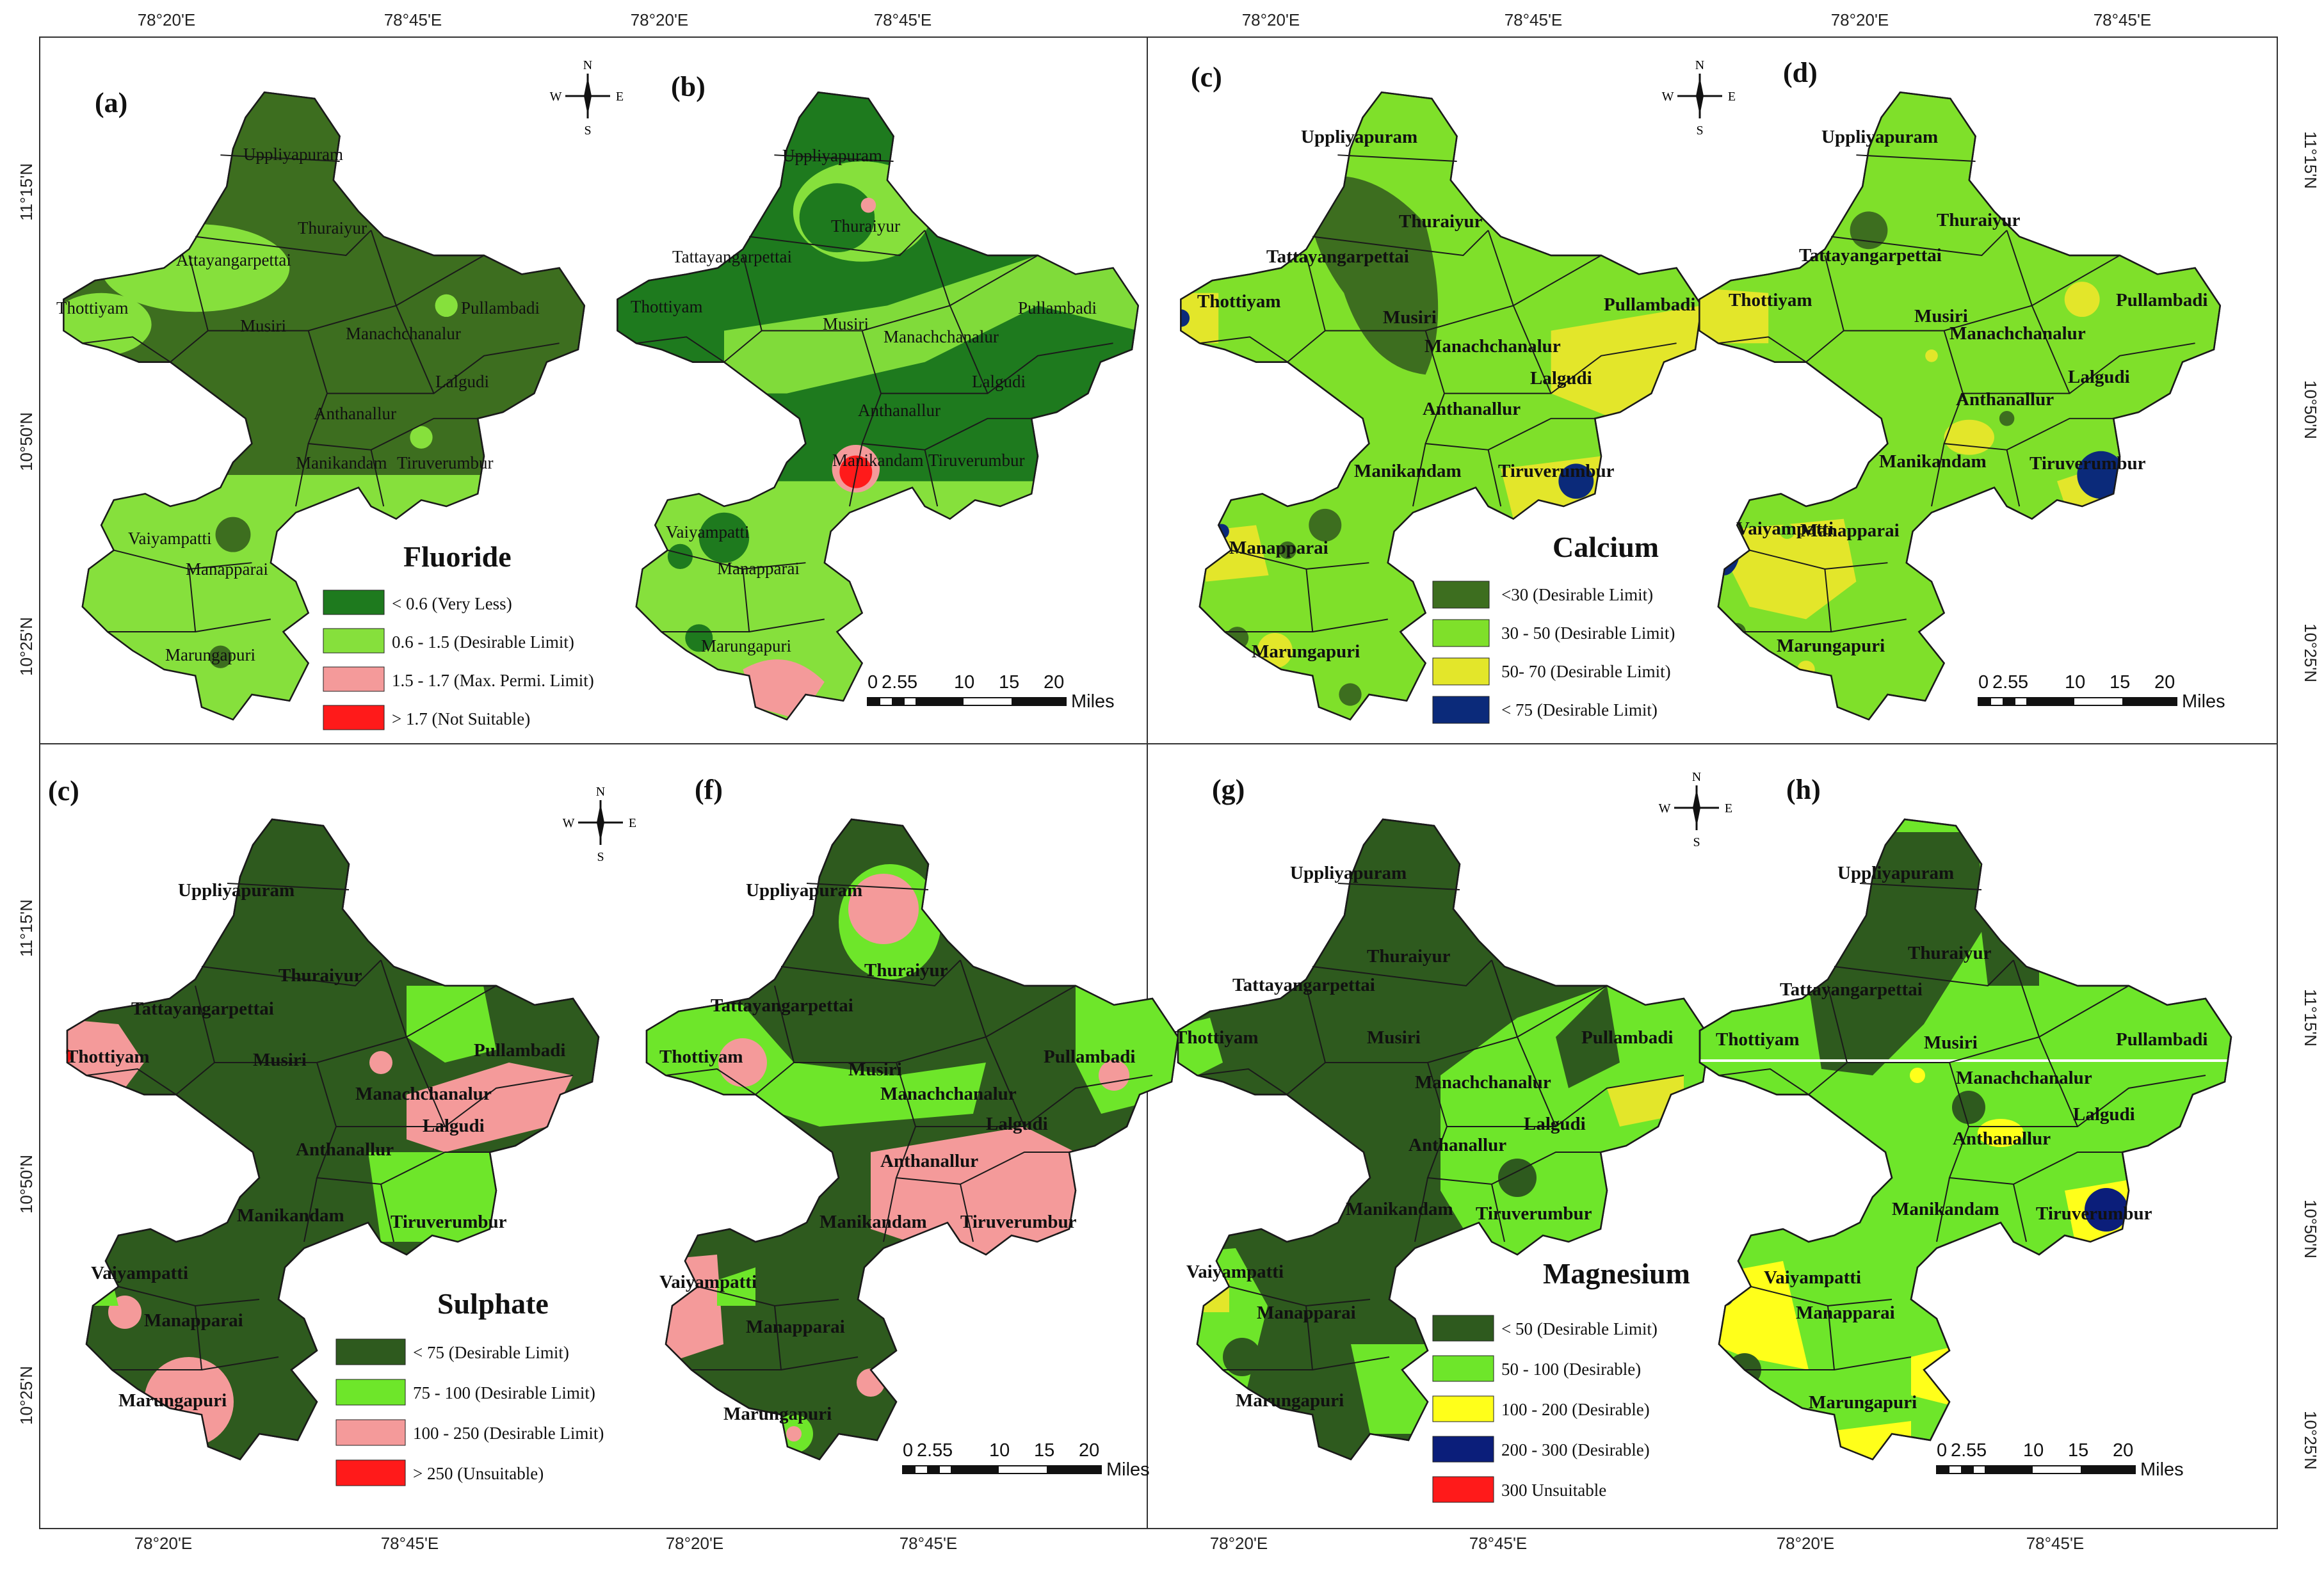  Describe the element at coordinates (1616, 1273) in the screenshot. I see `legend-magnesium-title: Magnesium` at that location.